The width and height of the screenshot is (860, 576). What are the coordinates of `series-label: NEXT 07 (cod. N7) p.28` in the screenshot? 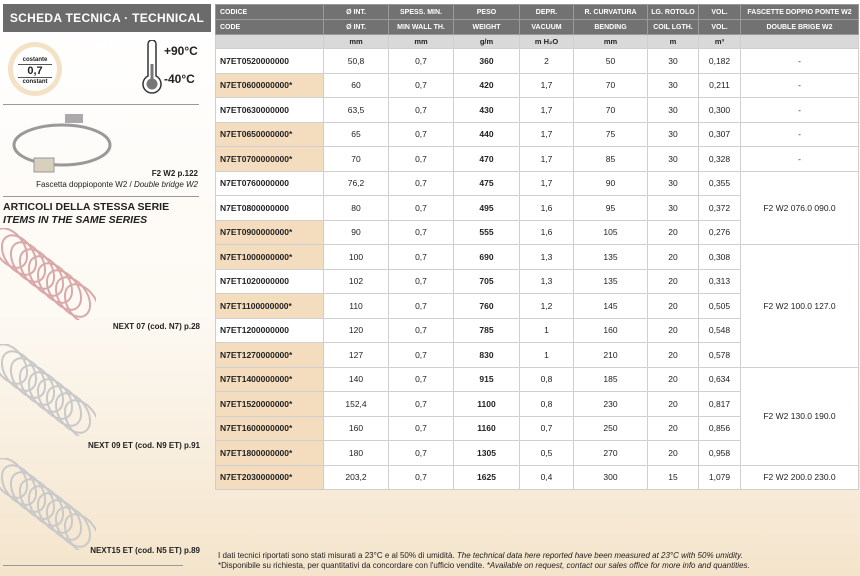 It's located at (156, 326).